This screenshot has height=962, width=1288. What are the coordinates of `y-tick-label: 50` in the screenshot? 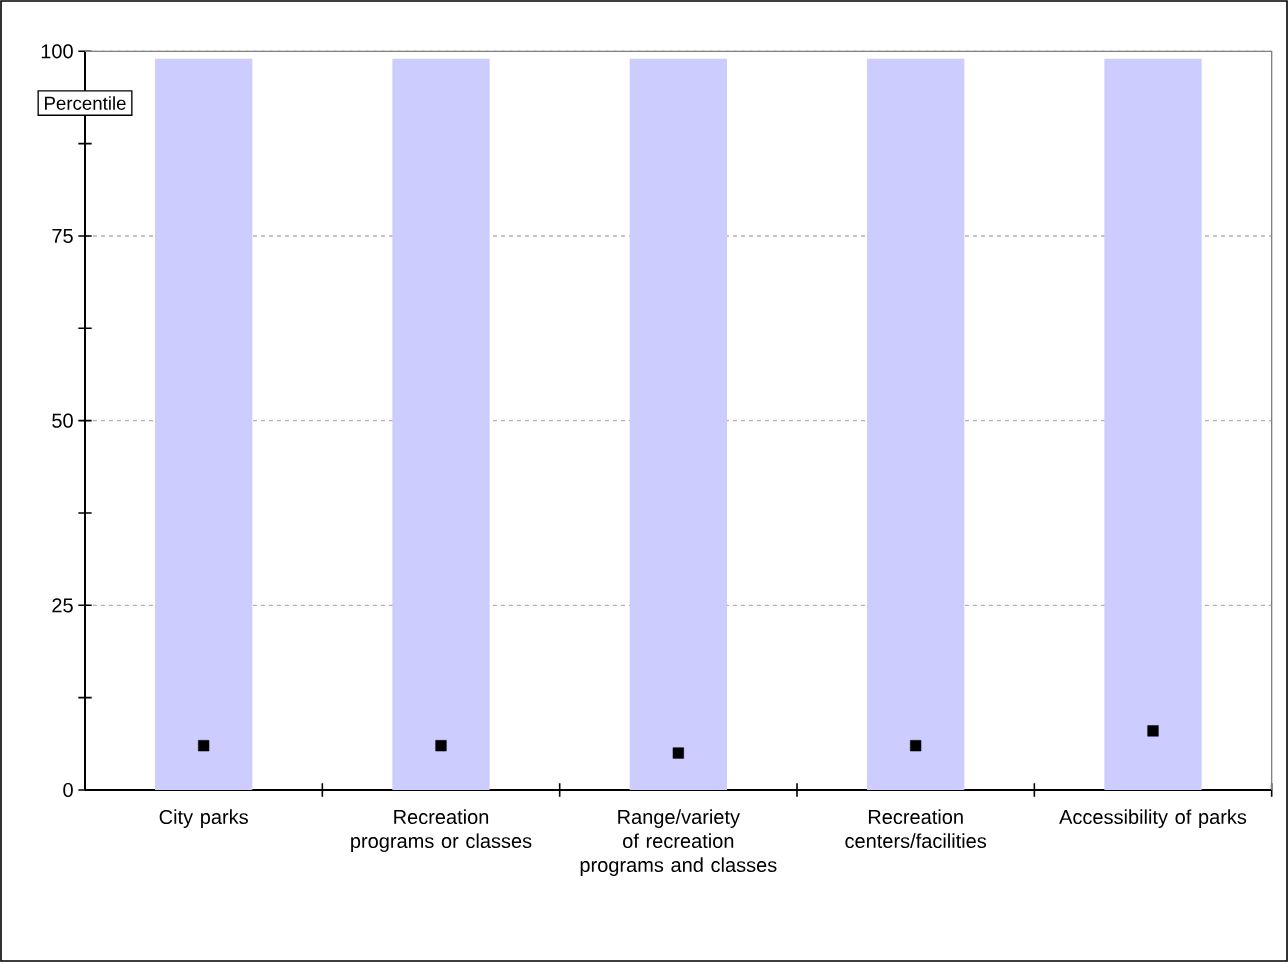 It's located at (62, 420).